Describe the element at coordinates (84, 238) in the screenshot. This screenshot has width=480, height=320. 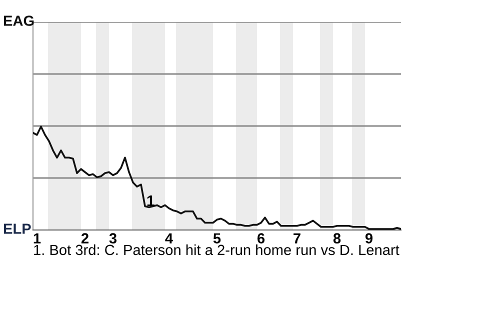
I see `x-tick-label: 2` at that location.